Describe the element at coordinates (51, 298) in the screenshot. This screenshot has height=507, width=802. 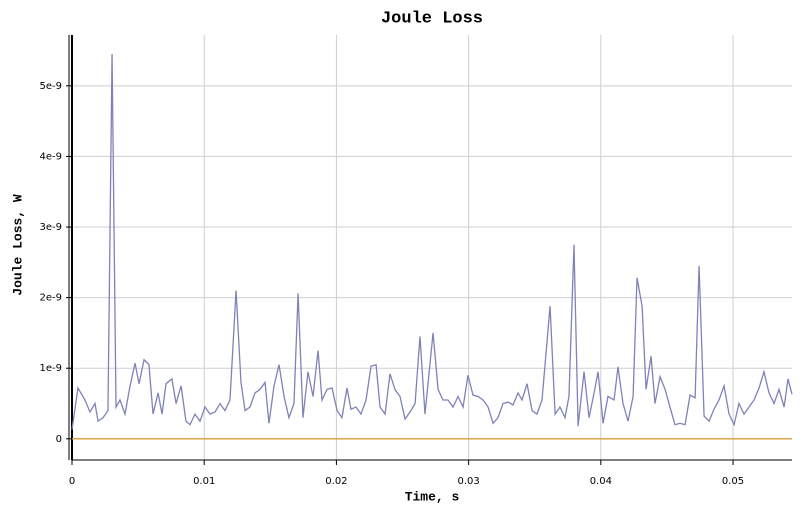
I see `y-tick-label: 2e-9` at that location.